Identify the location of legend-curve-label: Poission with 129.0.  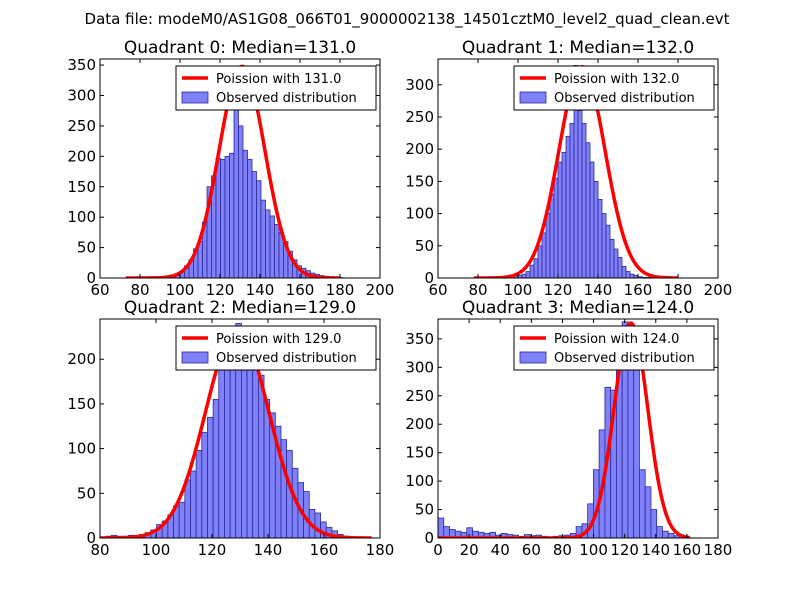
(278, 339).